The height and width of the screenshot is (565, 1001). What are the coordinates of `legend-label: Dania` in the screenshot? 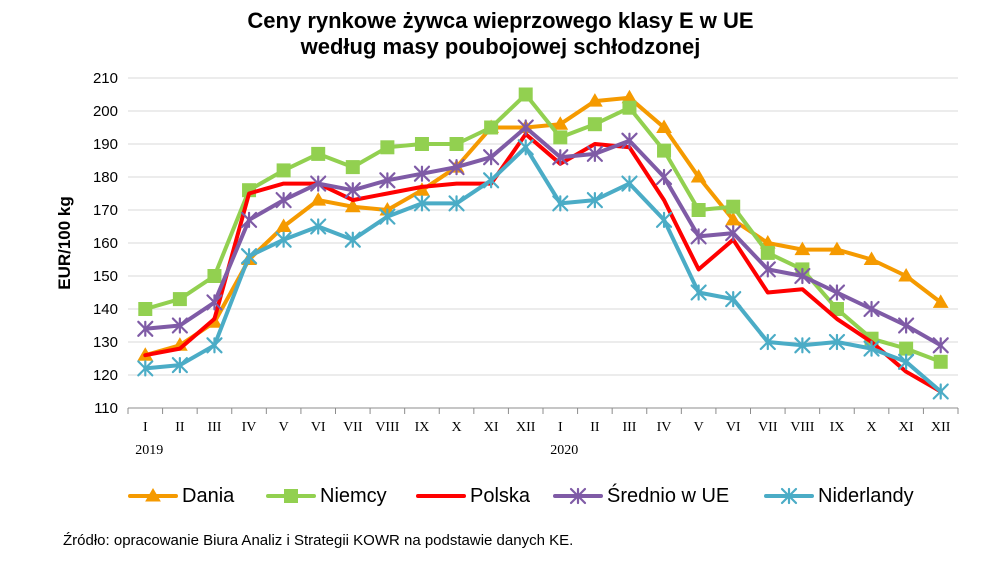 It's located at (208, 495).